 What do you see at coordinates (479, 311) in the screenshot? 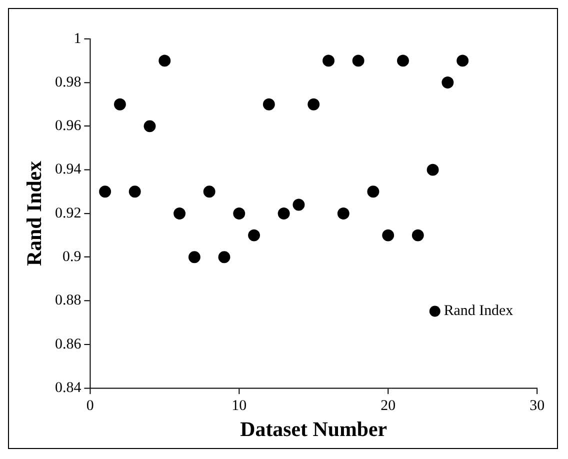
I see `legend-label: Rand Index` at bounding box center [479, 311].